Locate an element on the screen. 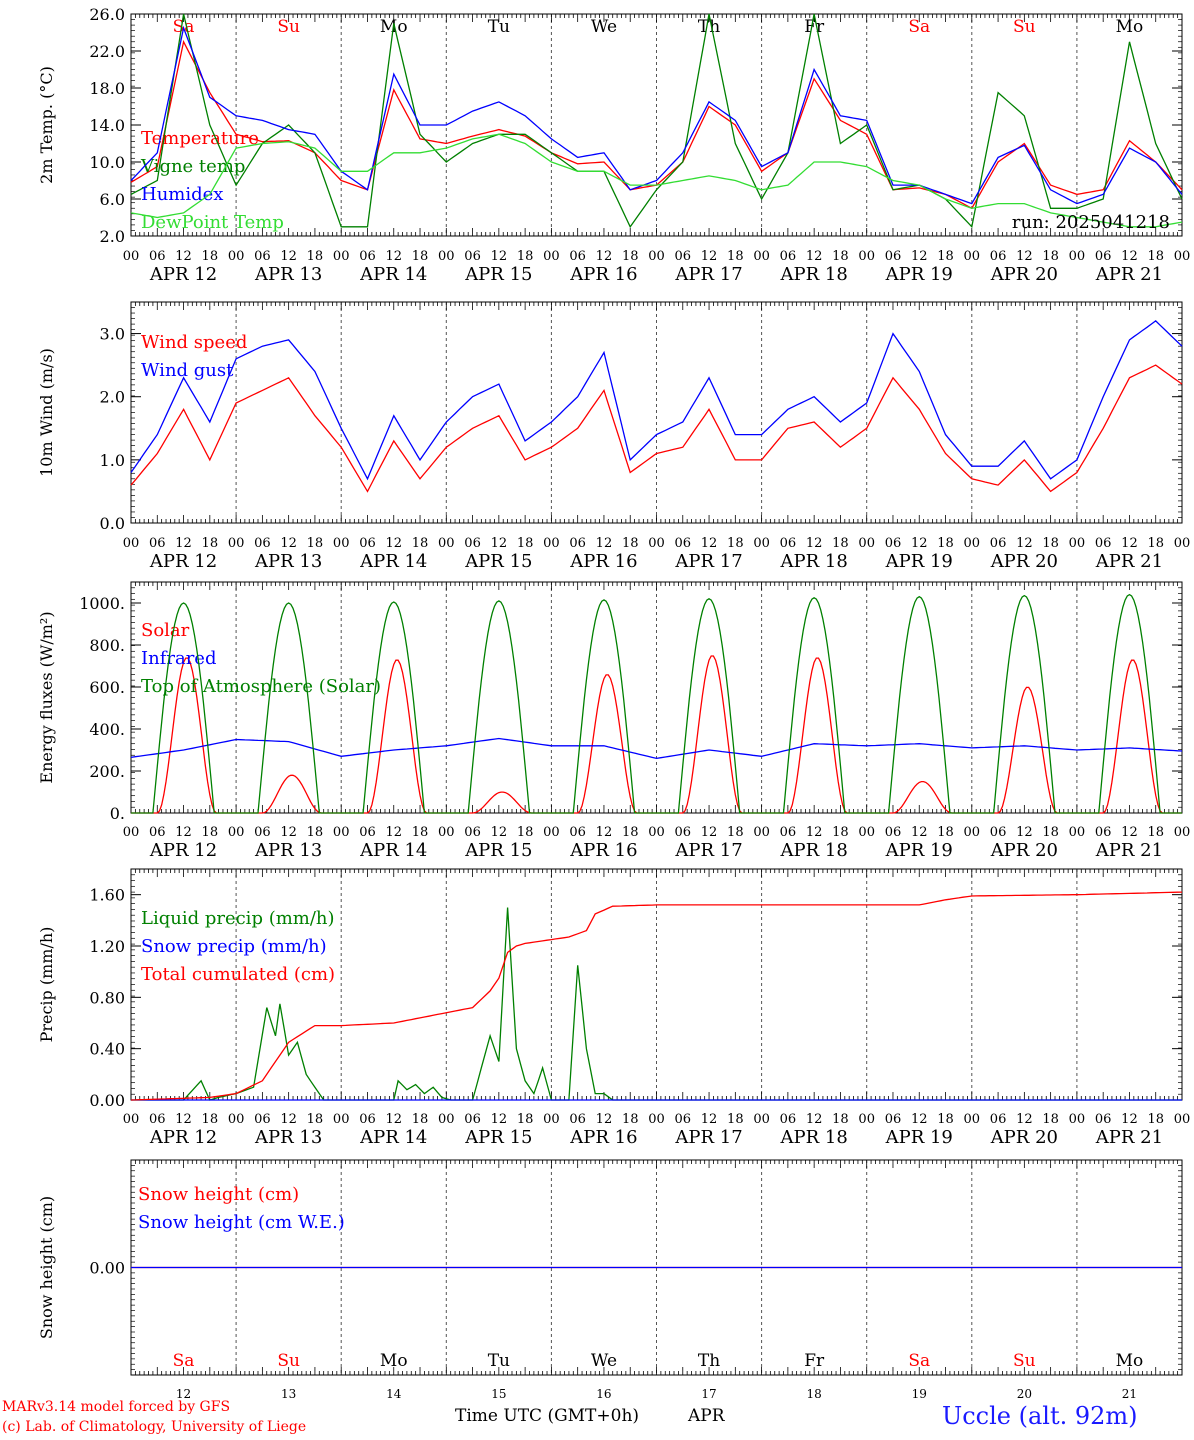 This screenshot has height=1440, width=1194. temp-series-line is located at coordinates (656, 180).